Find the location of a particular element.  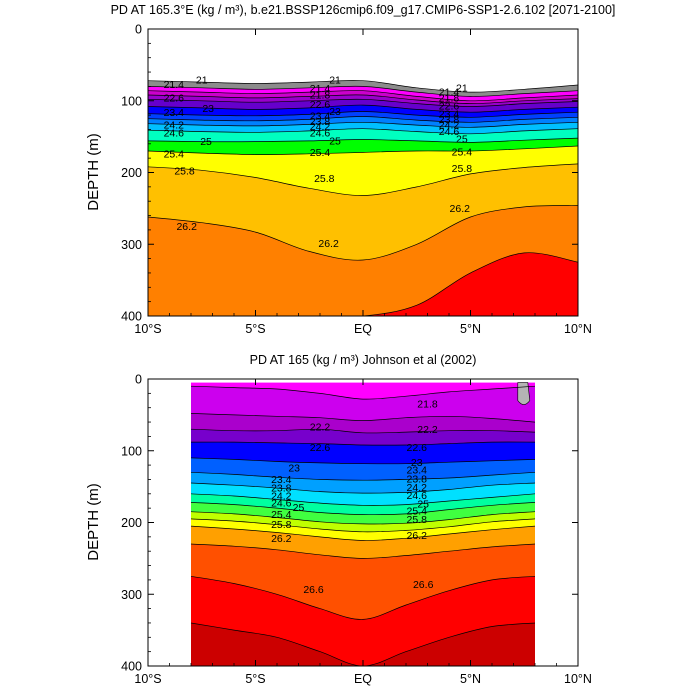

panel-bottom-y-axis-label: DEPTH (m) is located at coordinates (93, 522).